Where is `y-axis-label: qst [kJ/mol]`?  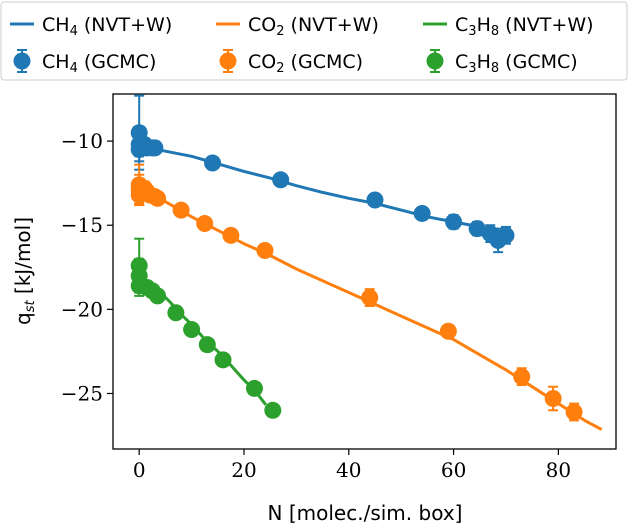 y-axis-label: qst [kJ/mol] is located at coordinates (24, 271).